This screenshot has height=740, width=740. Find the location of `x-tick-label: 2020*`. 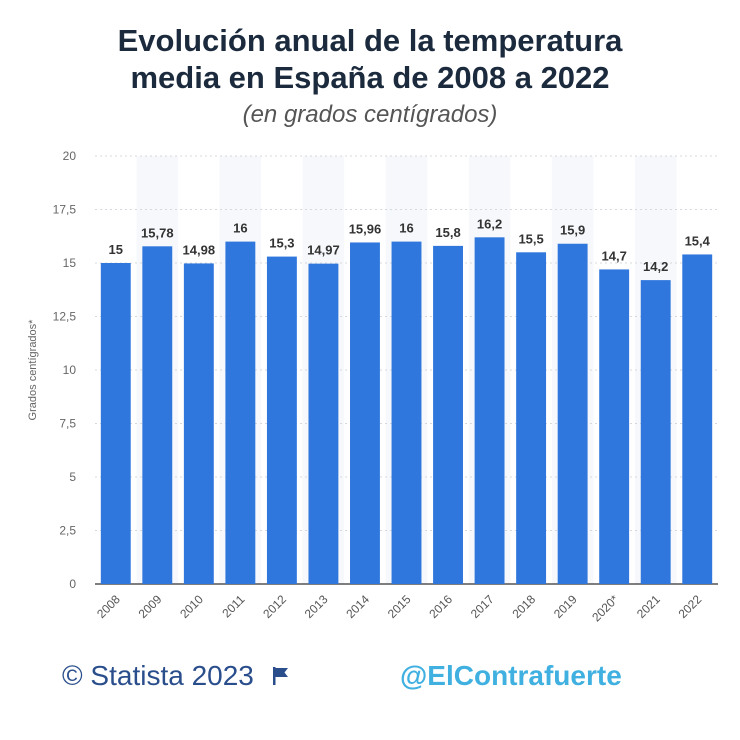

x-tick-label: 2020* is located at coordinates (605, 608).